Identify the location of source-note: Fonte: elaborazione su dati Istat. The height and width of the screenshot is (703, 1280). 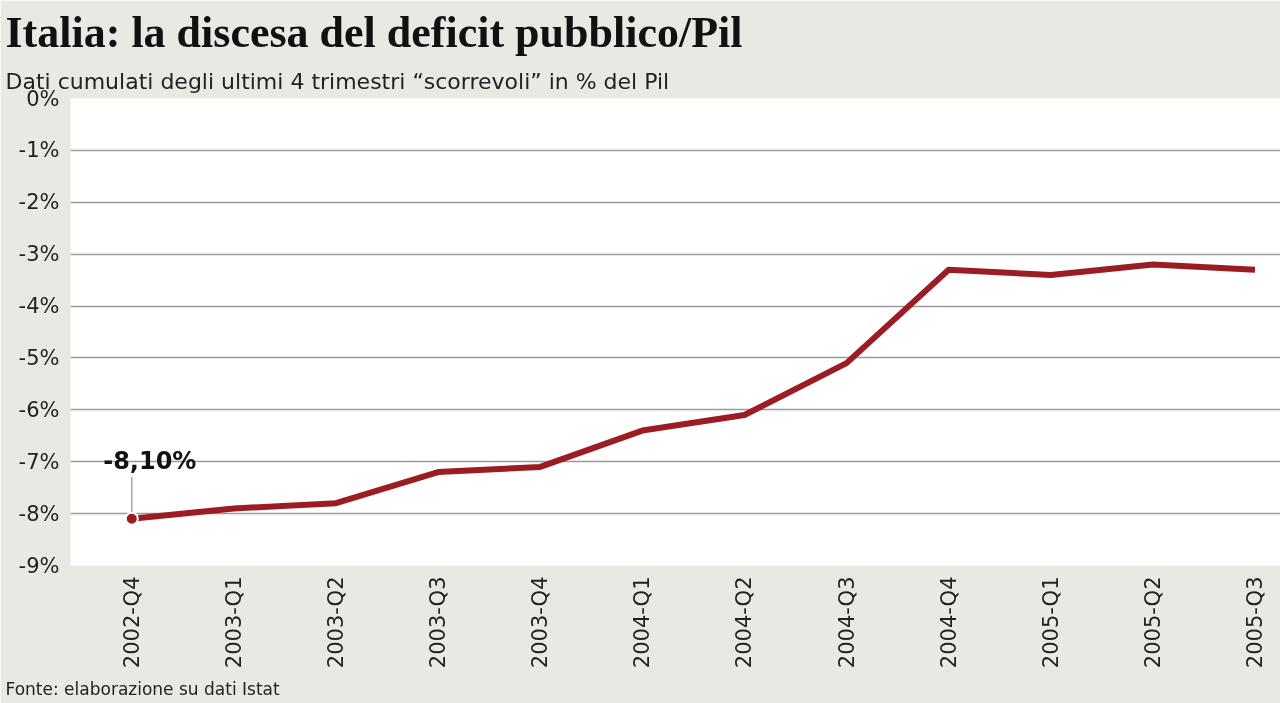
(142, 688).